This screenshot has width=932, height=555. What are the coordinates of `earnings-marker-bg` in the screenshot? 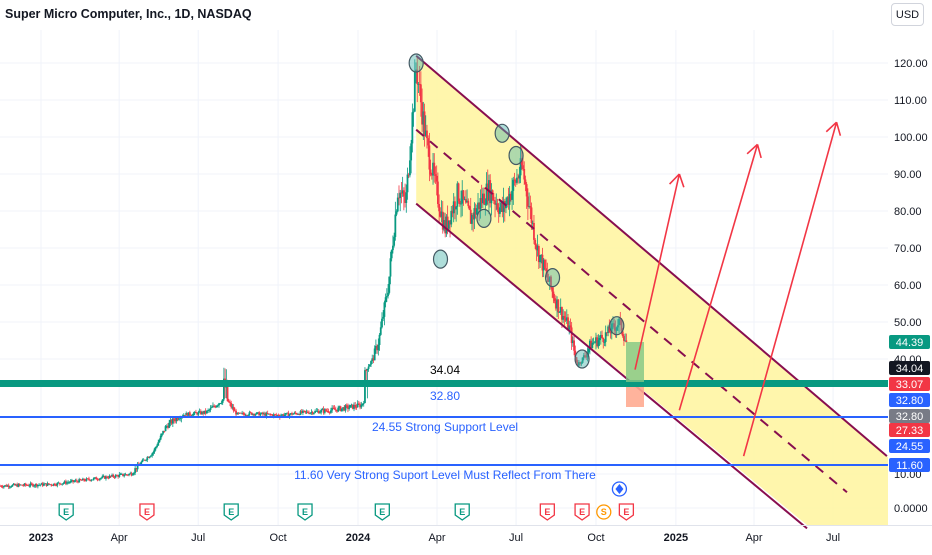 It's located at (582, 512).